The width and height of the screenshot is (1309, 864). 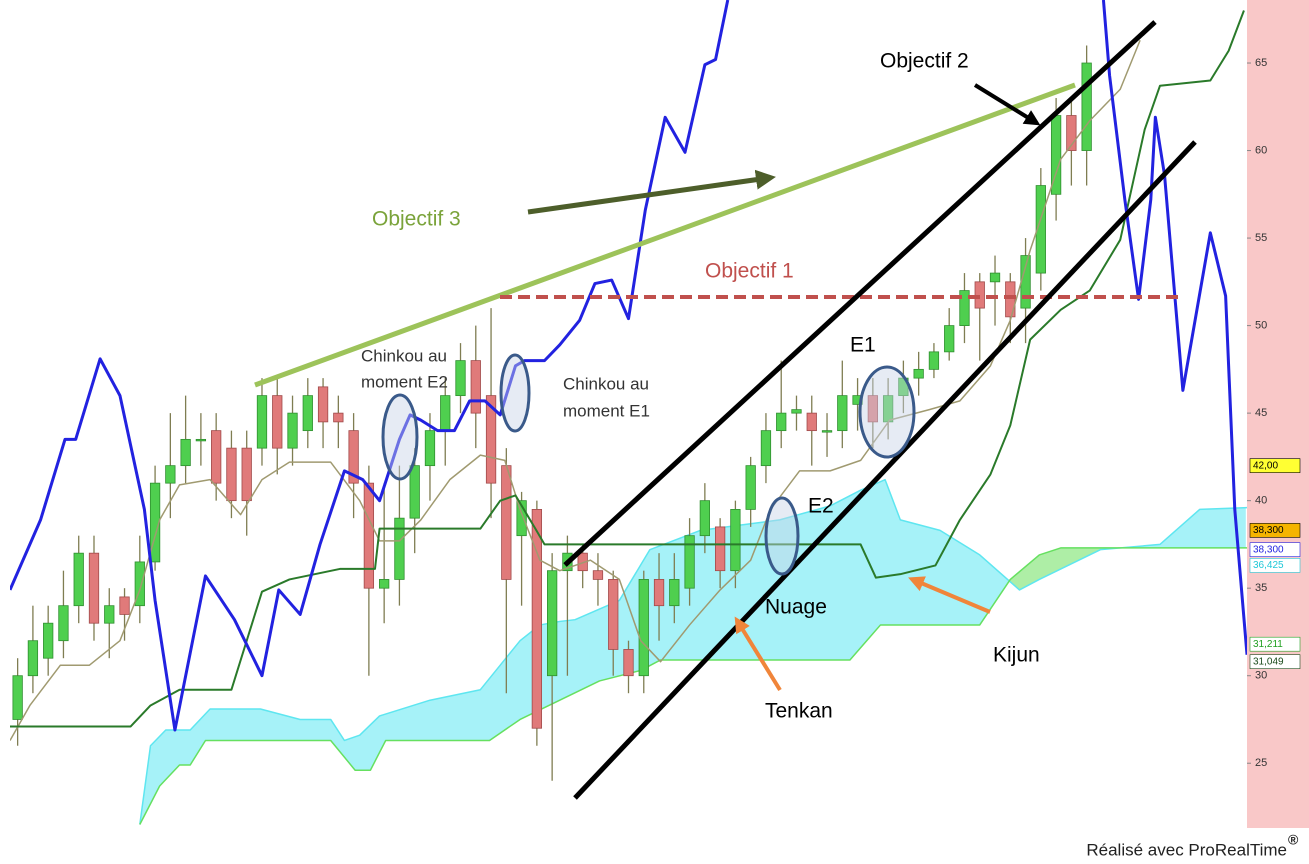 I want to click on y-tick-label: 30, so click(x=1261, y=676).